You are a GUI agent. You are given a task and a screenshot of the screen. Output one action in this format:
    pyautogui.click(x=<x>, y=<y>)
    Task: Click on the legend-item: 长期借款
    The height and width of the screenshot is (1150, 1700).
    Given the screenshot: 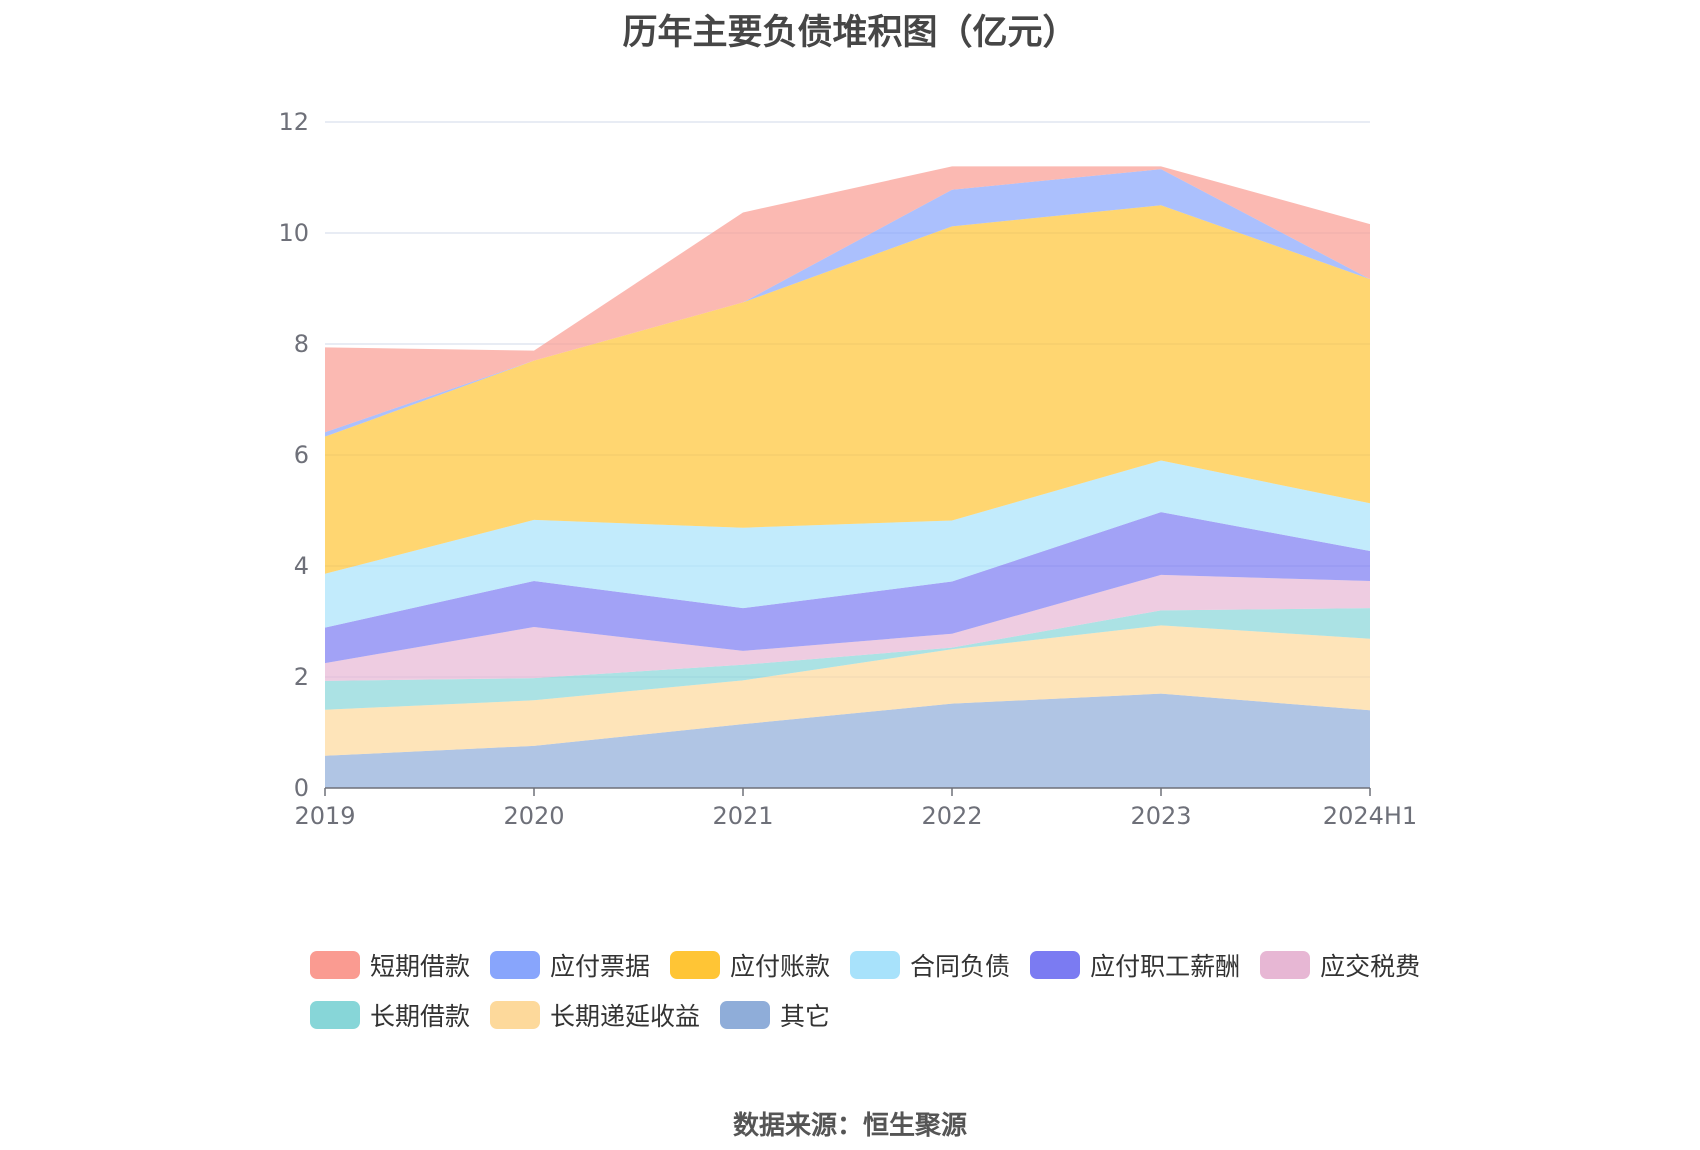 What is the action you would take?
    pyautogui.click(x=390, y=1015)
    